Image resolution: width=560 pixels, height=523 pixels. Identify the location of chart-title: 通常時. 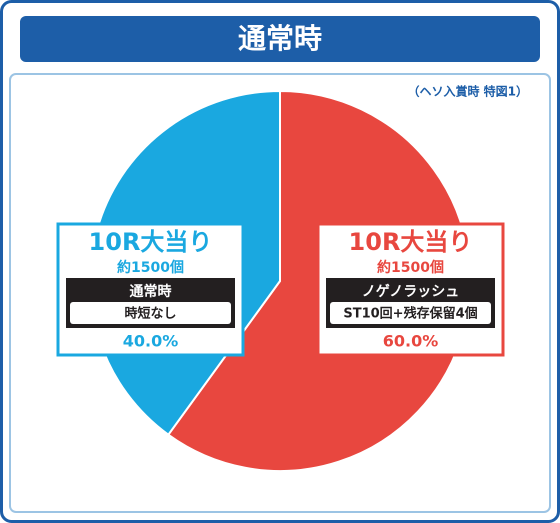
(280, 38).